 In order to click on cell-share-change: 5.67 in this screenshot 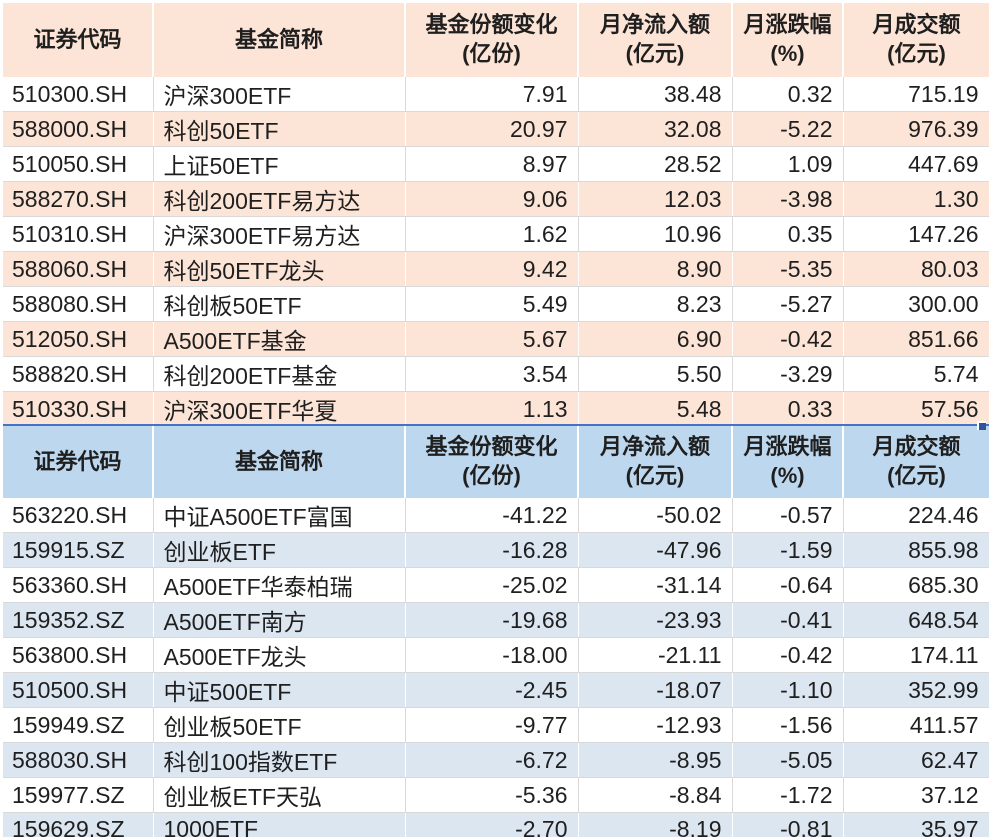, I will do `click(492, 339)`.